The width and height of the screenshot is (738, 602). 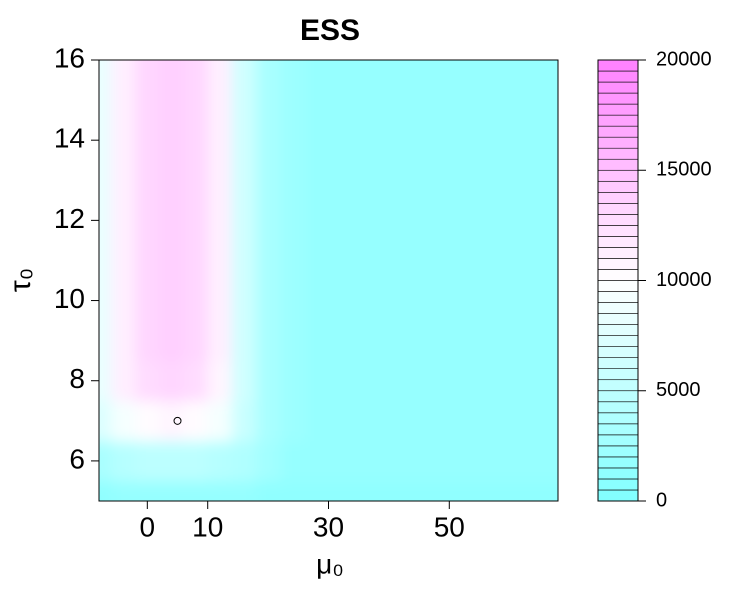 I want to click on x-tick-label: 50, so click(x=449, y=526).